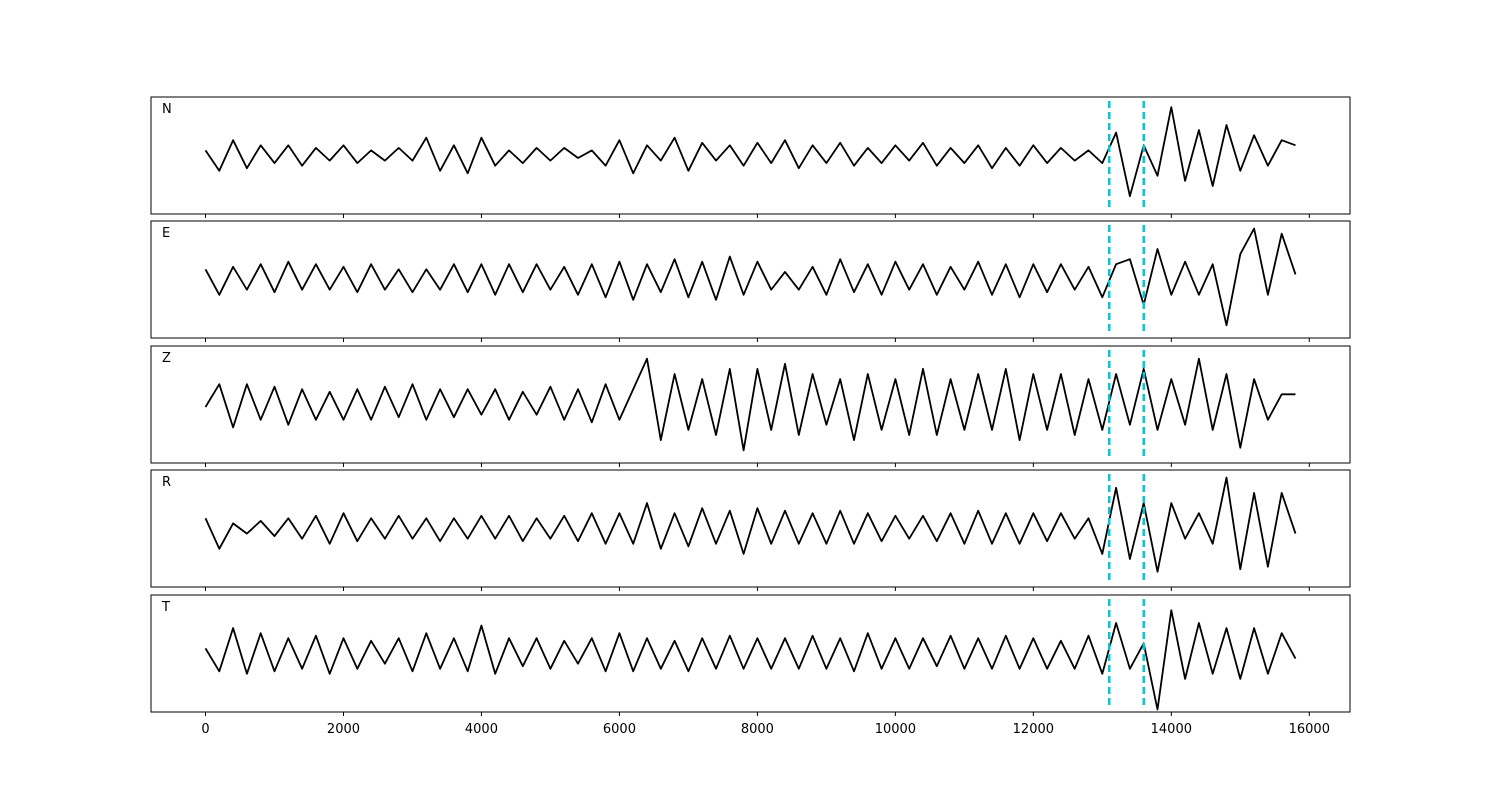  Describe the element at coordinates (1033, 729) in the screenshot. I see `x-tick-label: 12000` at that location.